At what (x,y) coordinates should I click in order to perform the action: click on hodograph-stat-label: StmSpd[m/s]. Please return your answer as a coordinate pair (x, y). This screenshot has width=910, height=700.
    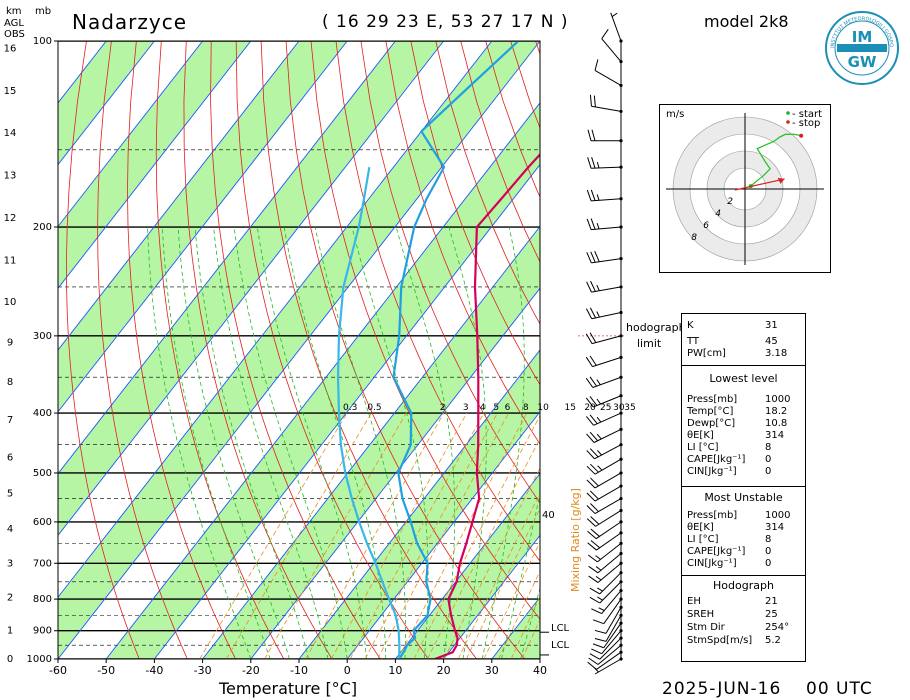
    Looking at the image, I should click on (720, 640).